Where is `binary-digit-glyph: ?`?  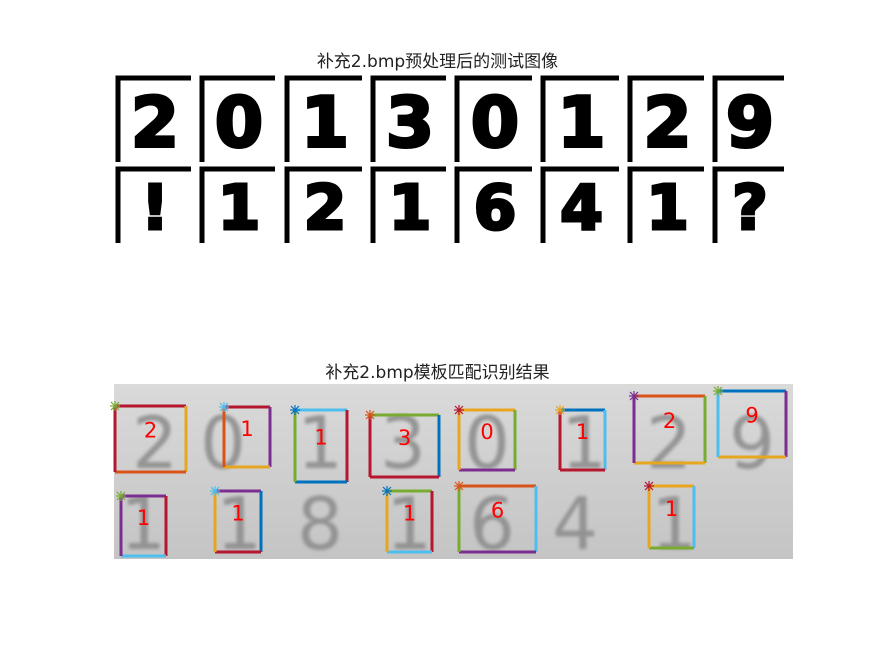
binary-digit-glyph: ? is located at coordinates (750, 208).